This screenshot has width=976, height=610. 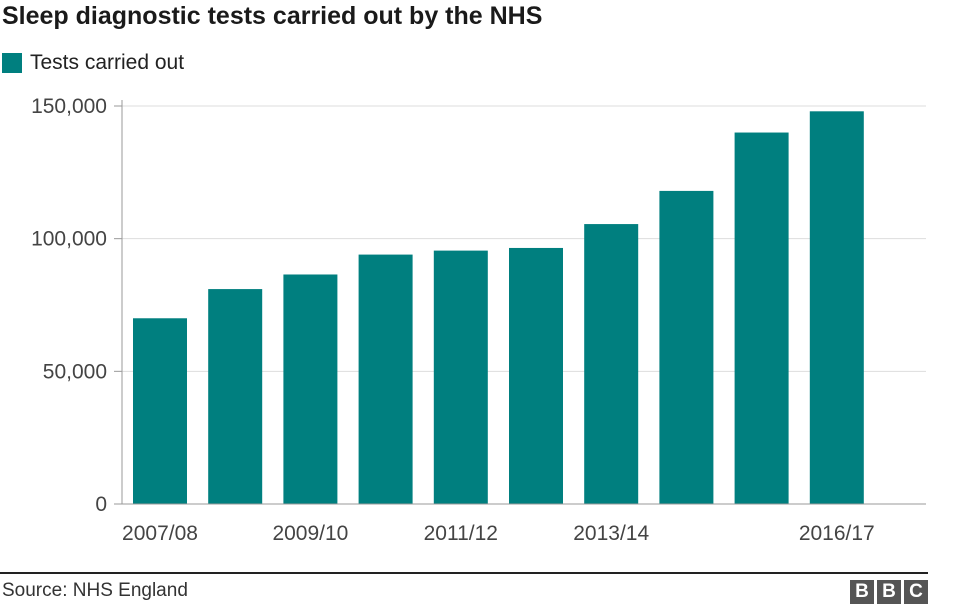 What do you see at coordinates (461, 533) in the screenshot?
I see `x-tick-label: 2011/12` at bounding box center [461, 533].